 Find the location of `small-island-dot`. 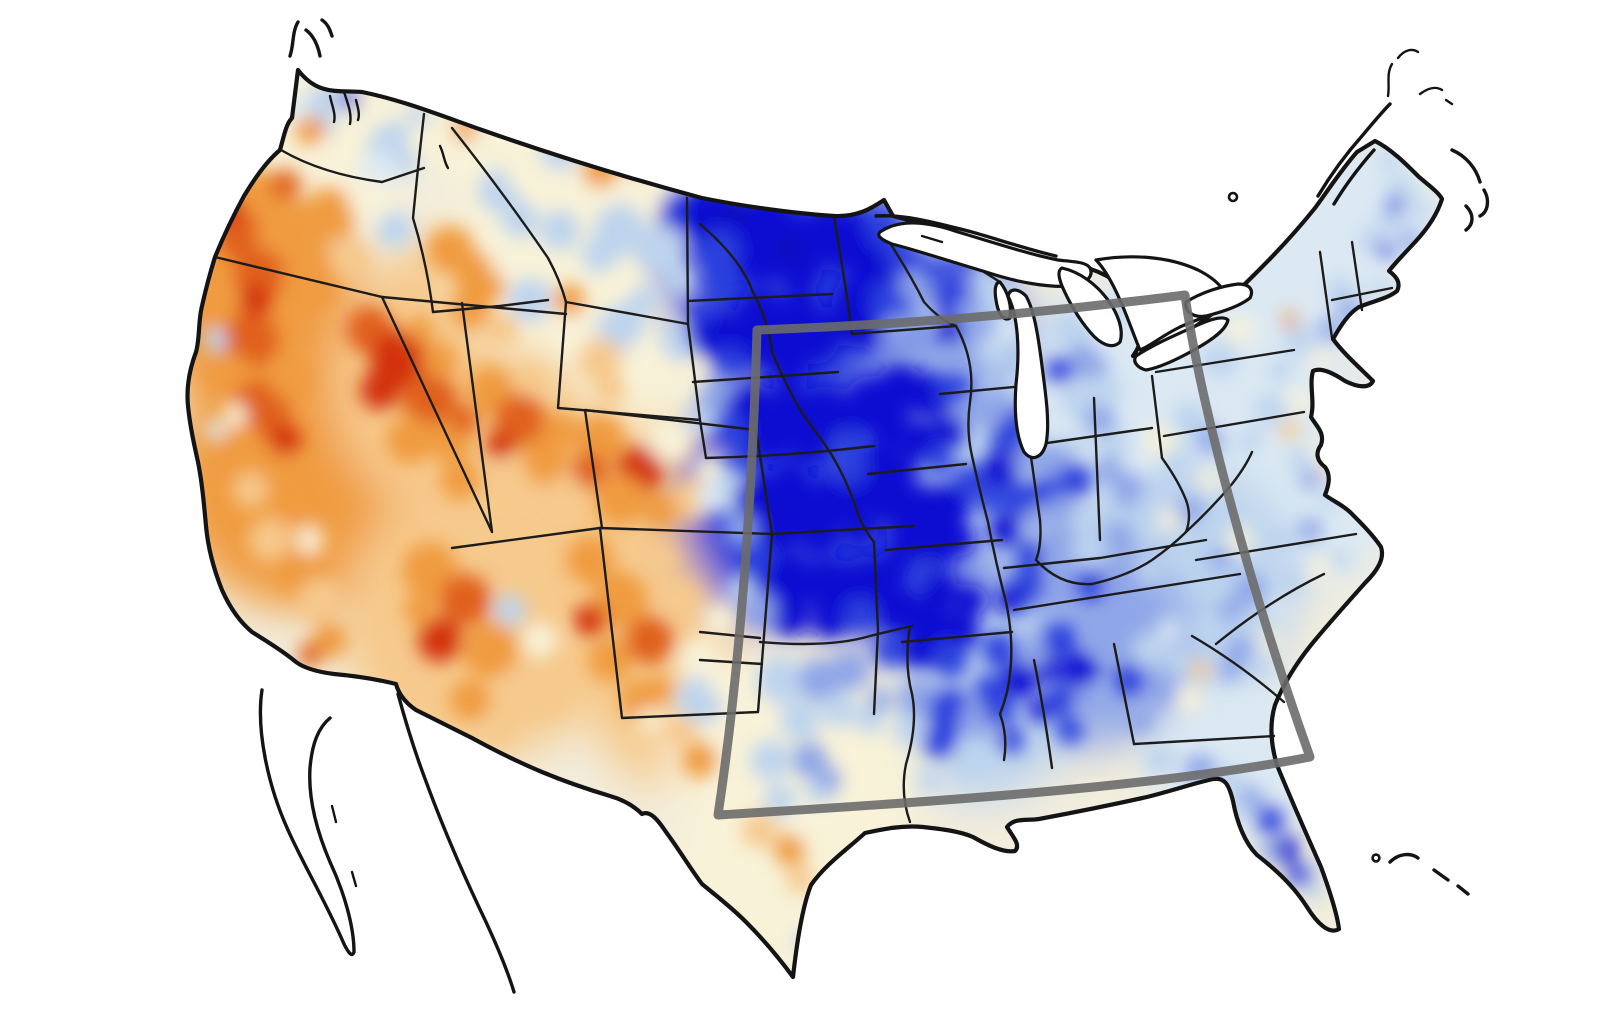

small-island-dot is located at coordinates (1233, 197).